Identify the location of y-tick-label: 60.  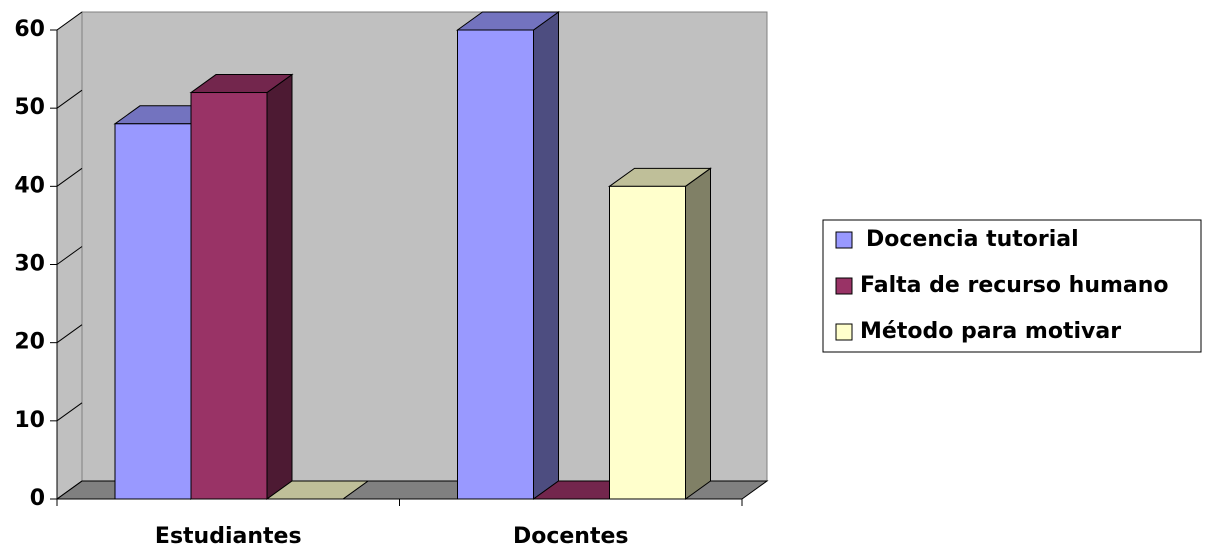
(29, 29).